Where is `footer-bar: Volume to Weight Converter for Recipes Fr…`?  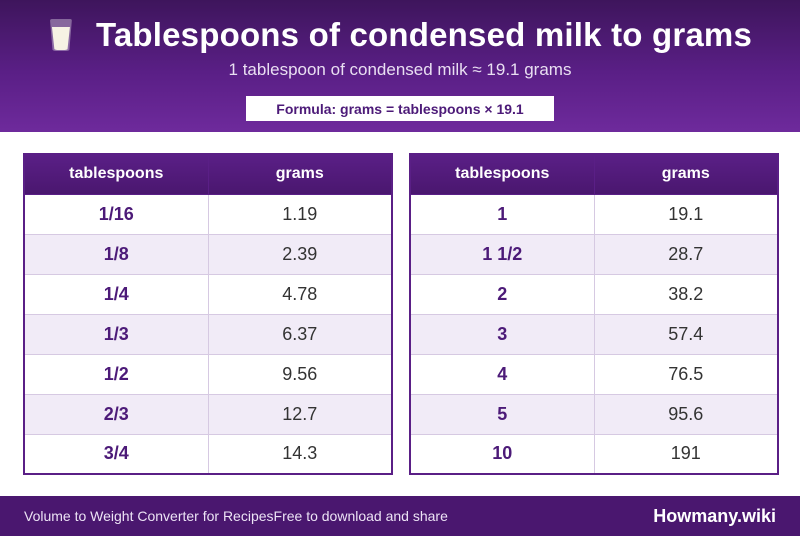 footer-bar: Volume to Weight Converter for Recipes Fr… is located at coordinates (400, 516).